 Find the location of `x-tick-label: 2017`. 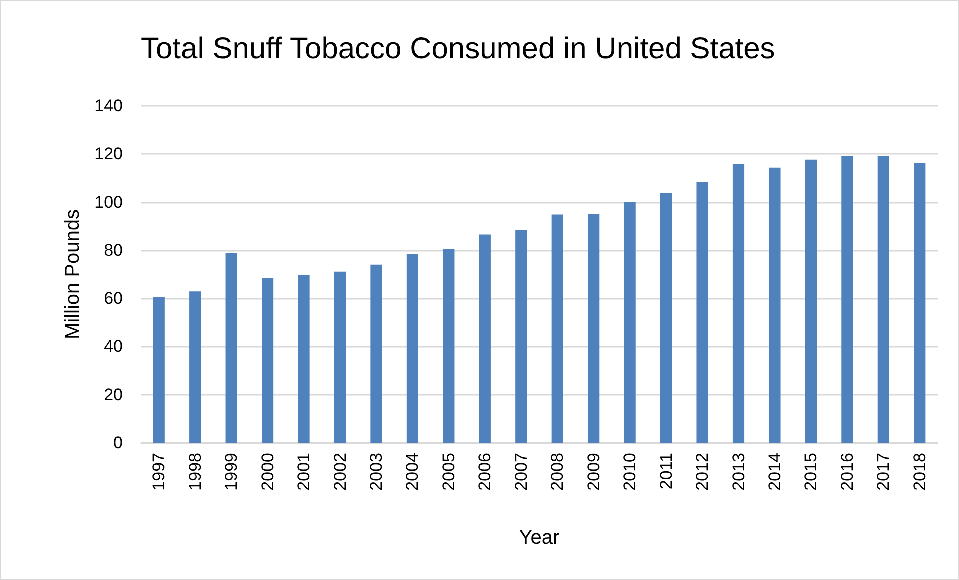

x-tick-label: 2017 is located at coordinates (884, 472).